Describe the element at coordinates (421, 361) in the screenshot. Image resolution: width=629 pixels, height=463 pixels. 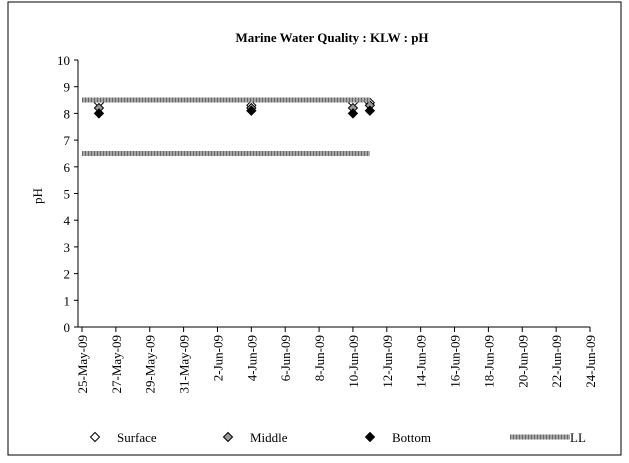
I see `x-tick-label: 14-Jun-09` at that location.